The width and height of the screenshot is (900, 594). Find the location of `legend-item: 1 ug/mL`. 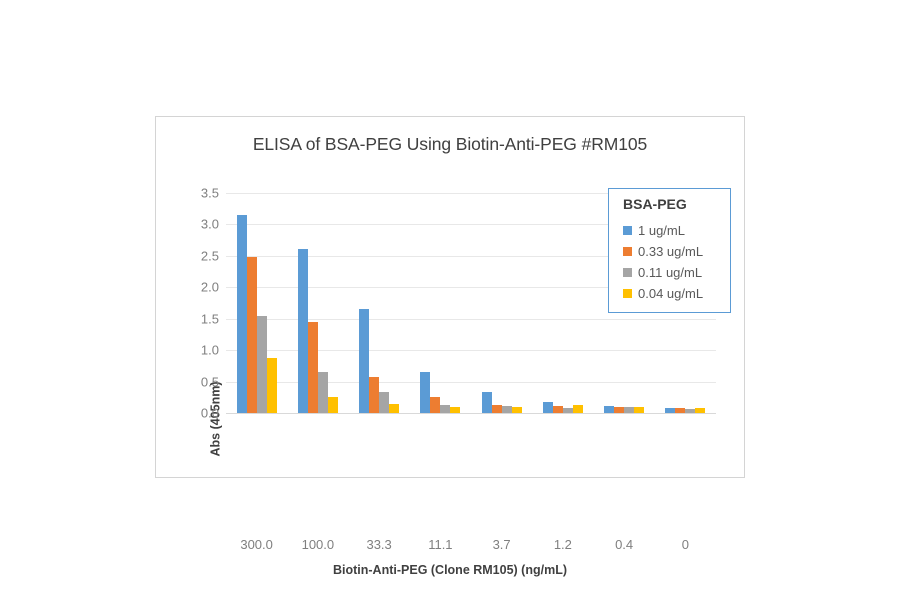

legend-item: 1 ug/mL is located at coordinates (669, 230).